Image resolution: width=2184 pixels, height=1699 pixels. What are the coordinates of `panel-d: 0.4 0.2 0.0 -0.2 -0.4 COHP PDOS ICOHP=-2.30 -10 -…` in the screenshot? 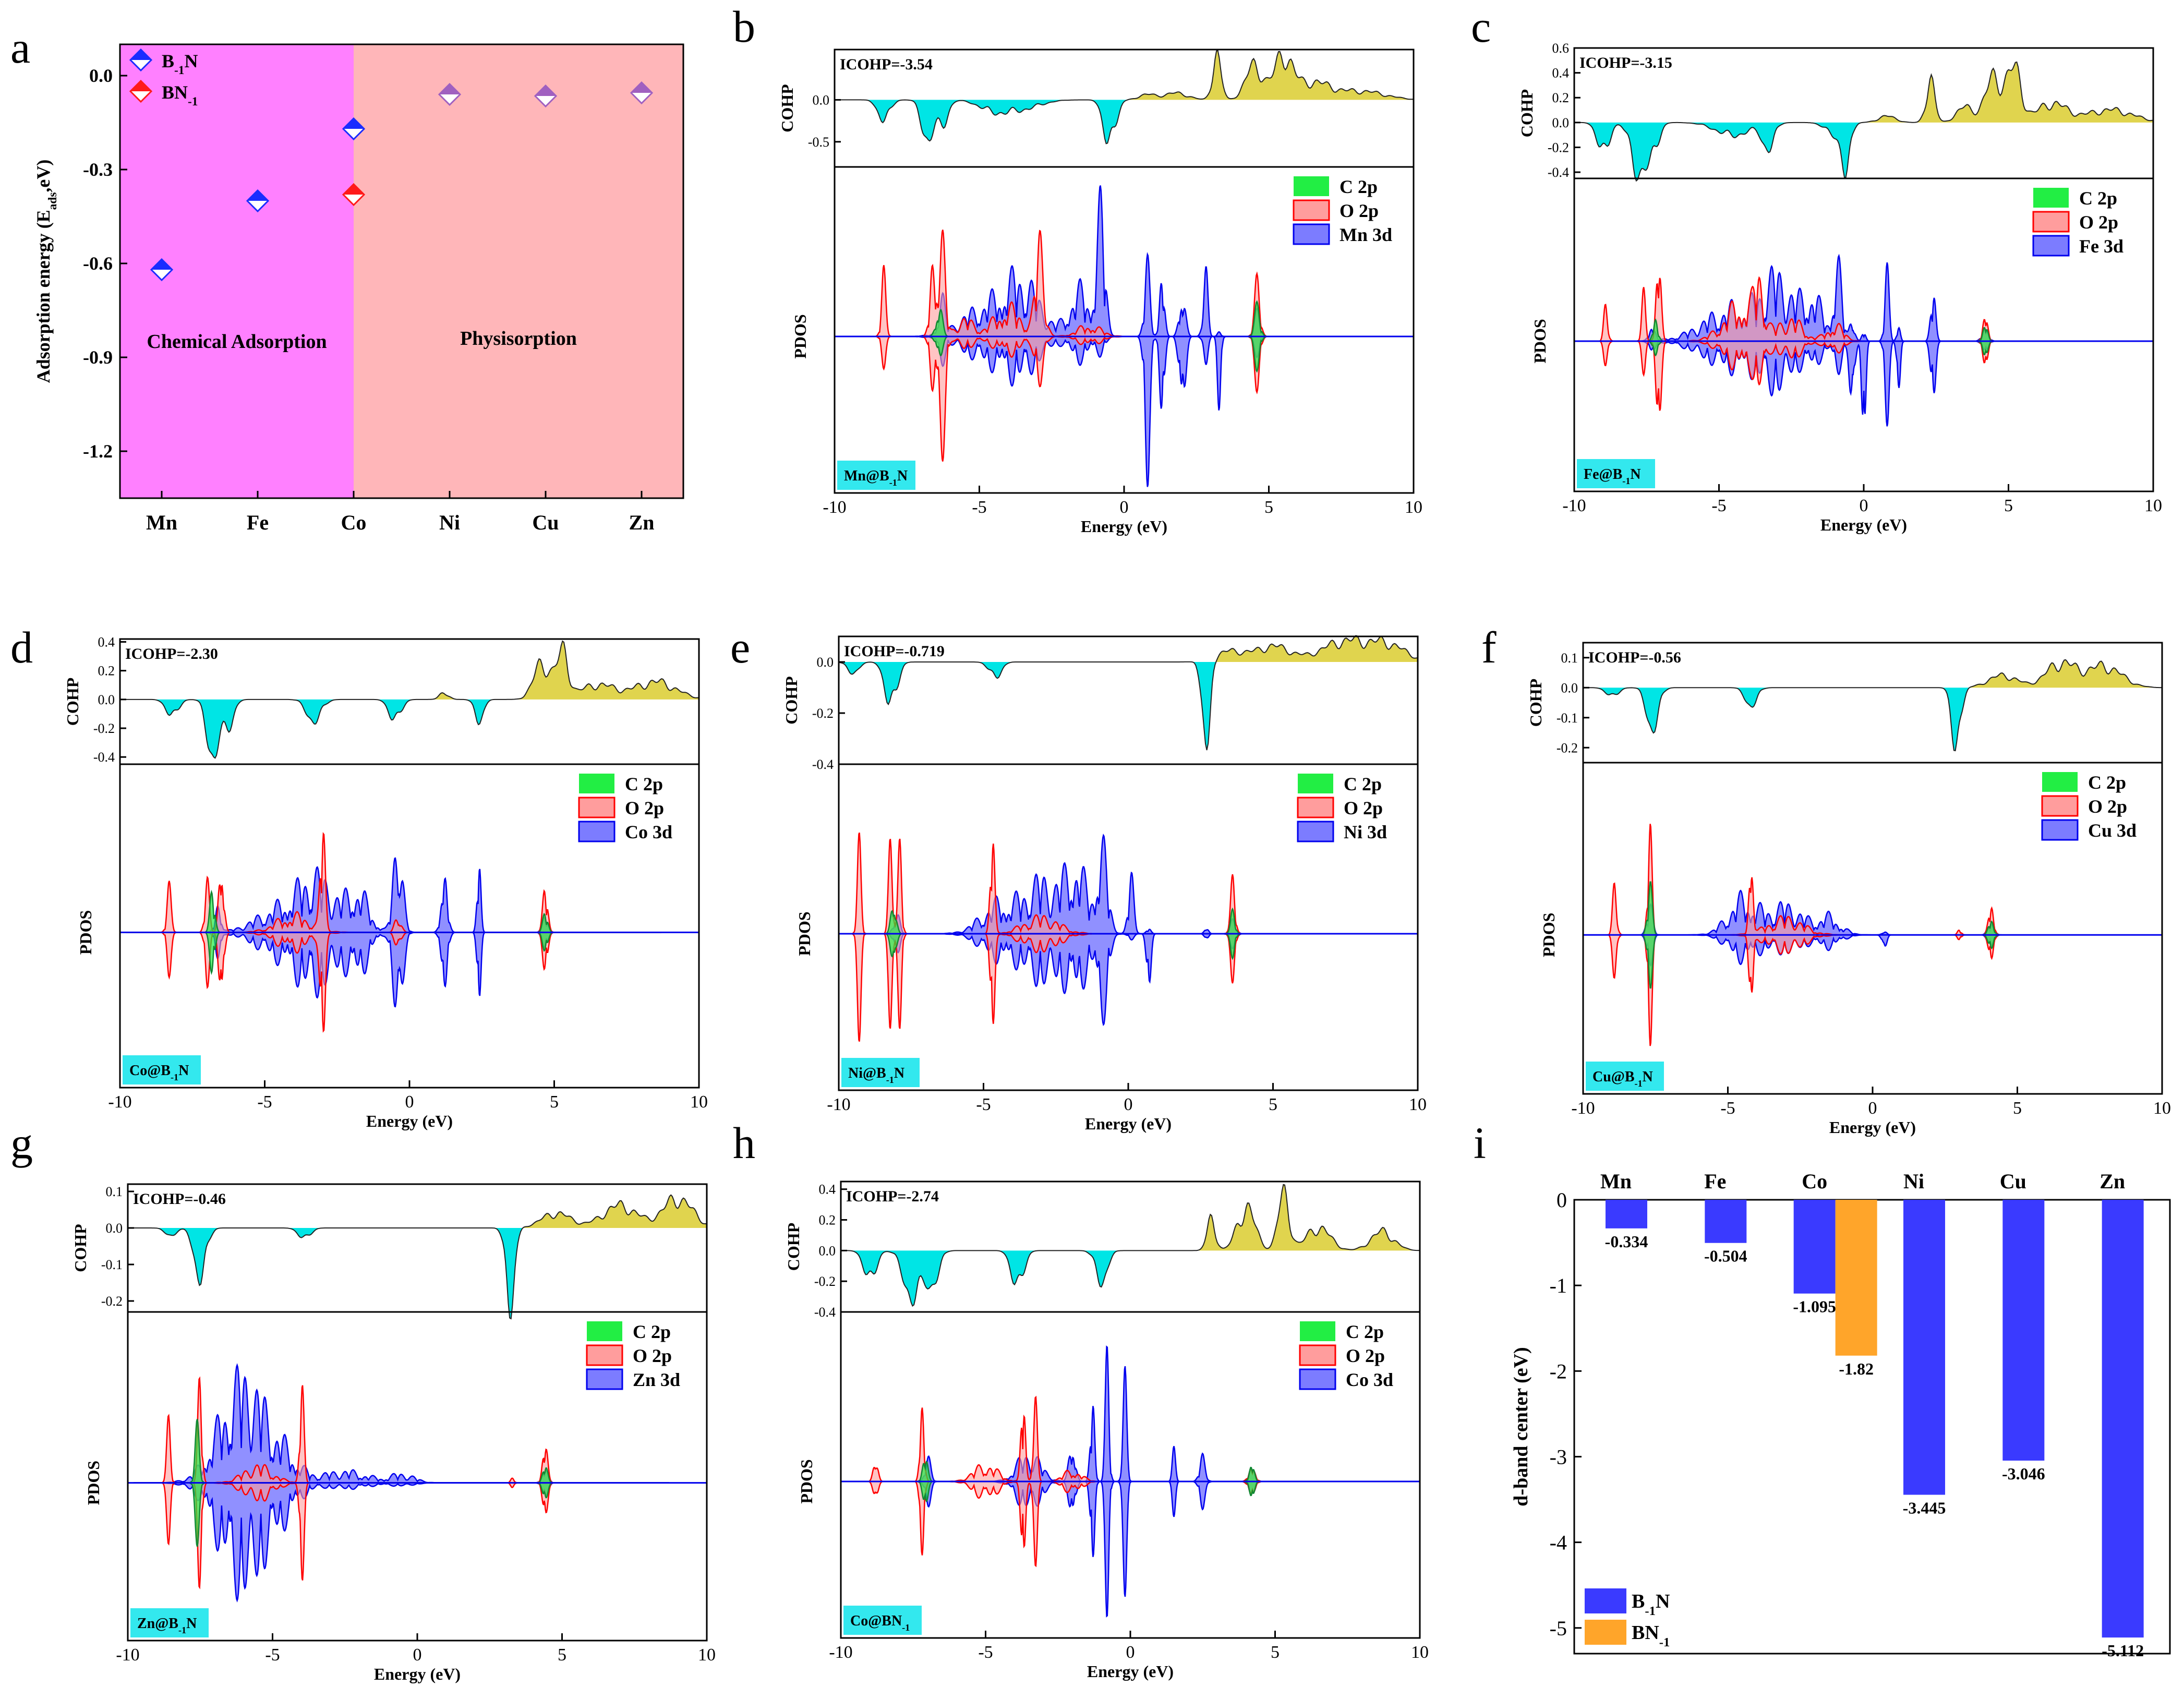 It's located at (385, 882).